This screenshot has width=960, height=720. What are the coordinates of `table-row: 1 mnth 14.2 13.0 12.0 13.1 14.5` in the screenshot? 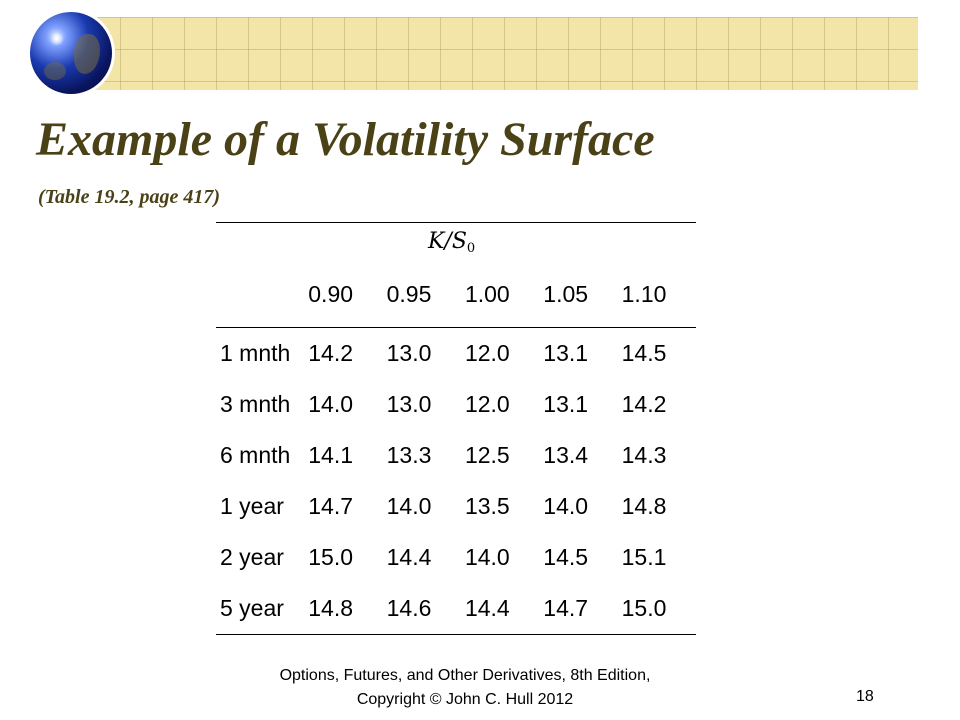 It's located at (456, 354).